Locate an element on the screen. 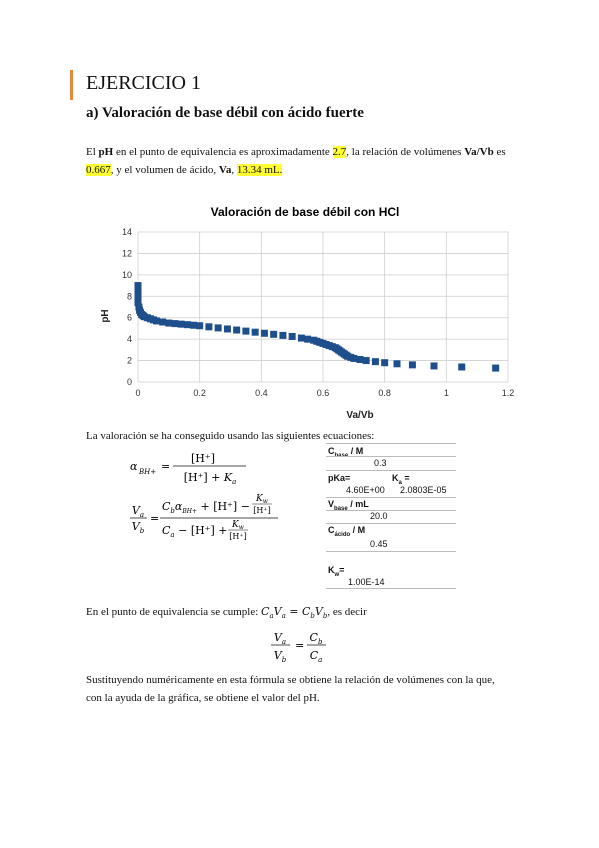 This screenshot has height=848, width=599. cacido-value: 0.45 is located at coordinates (379, 544).